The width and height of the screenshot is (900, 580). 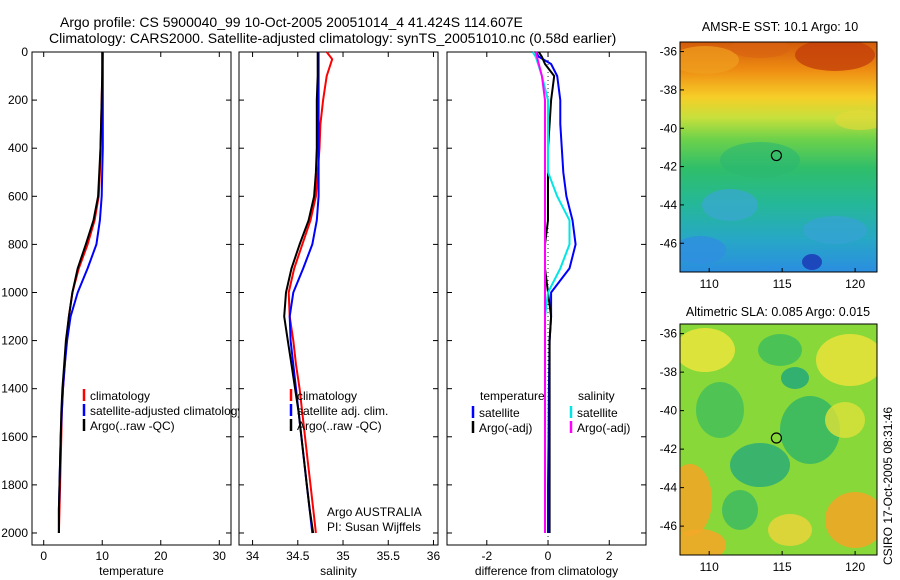 I want to click on x-axis-label: salinity, so click(x=338, y=571).